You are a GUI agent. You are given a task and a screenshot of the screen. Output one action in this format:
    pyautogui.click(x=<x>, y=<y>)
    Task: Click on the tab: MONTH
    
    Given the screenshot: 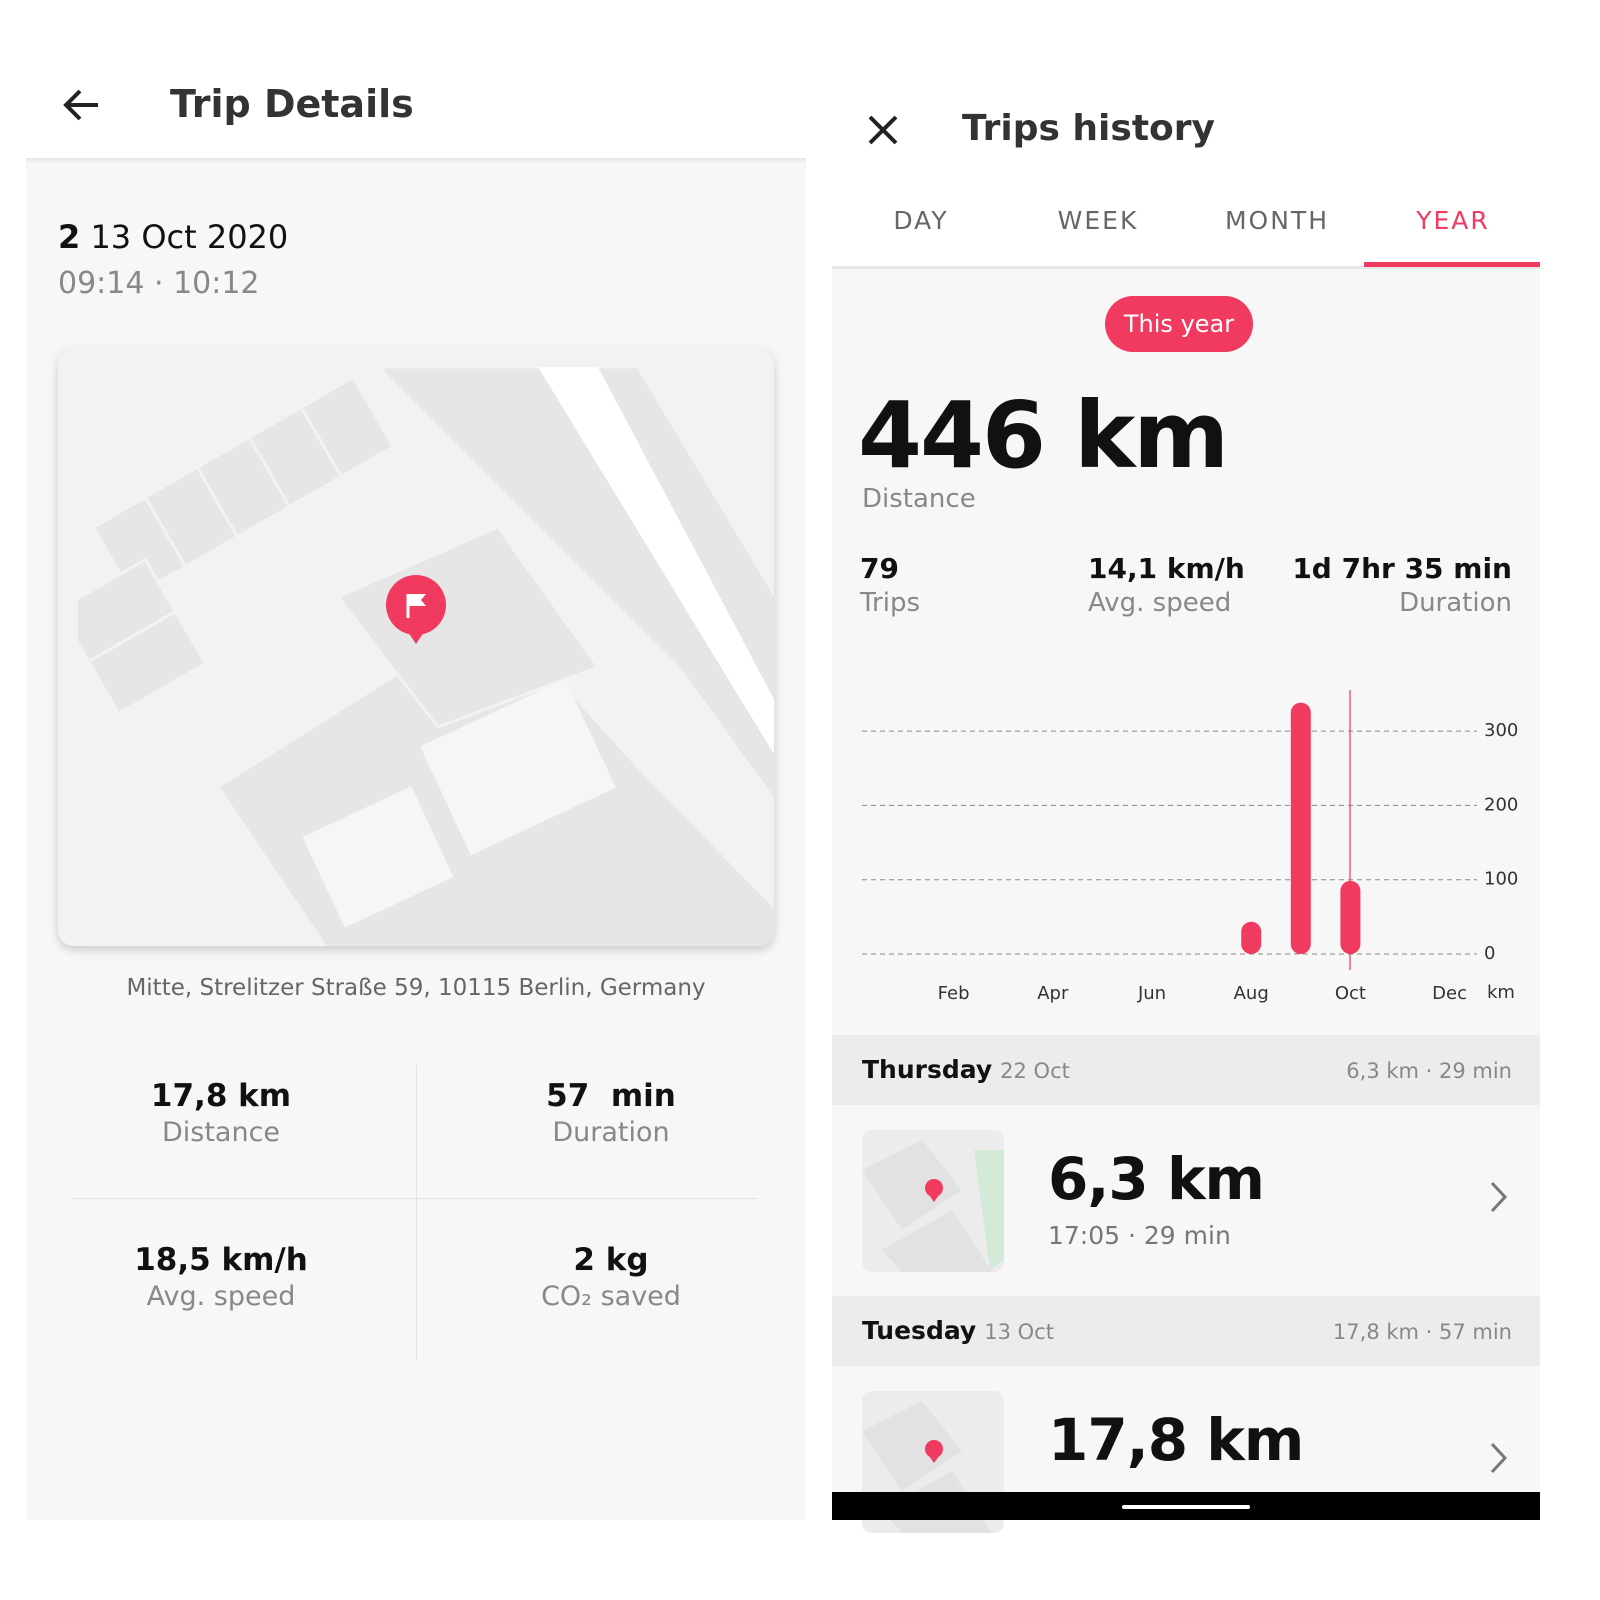 What is the action you would take?
    pyautogui.click(x=1277, y=220)
    